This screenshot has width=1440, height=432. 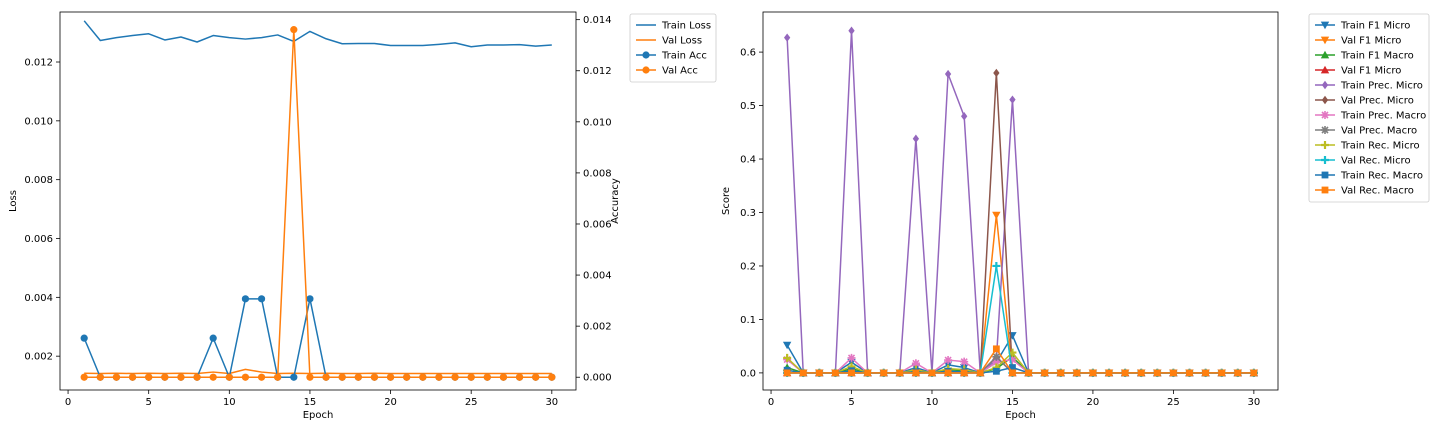 What do you see at coordinates (38, 121) in the screenshot?
I see `y-tick-label: 0.010` at bounding box center [38, 121].